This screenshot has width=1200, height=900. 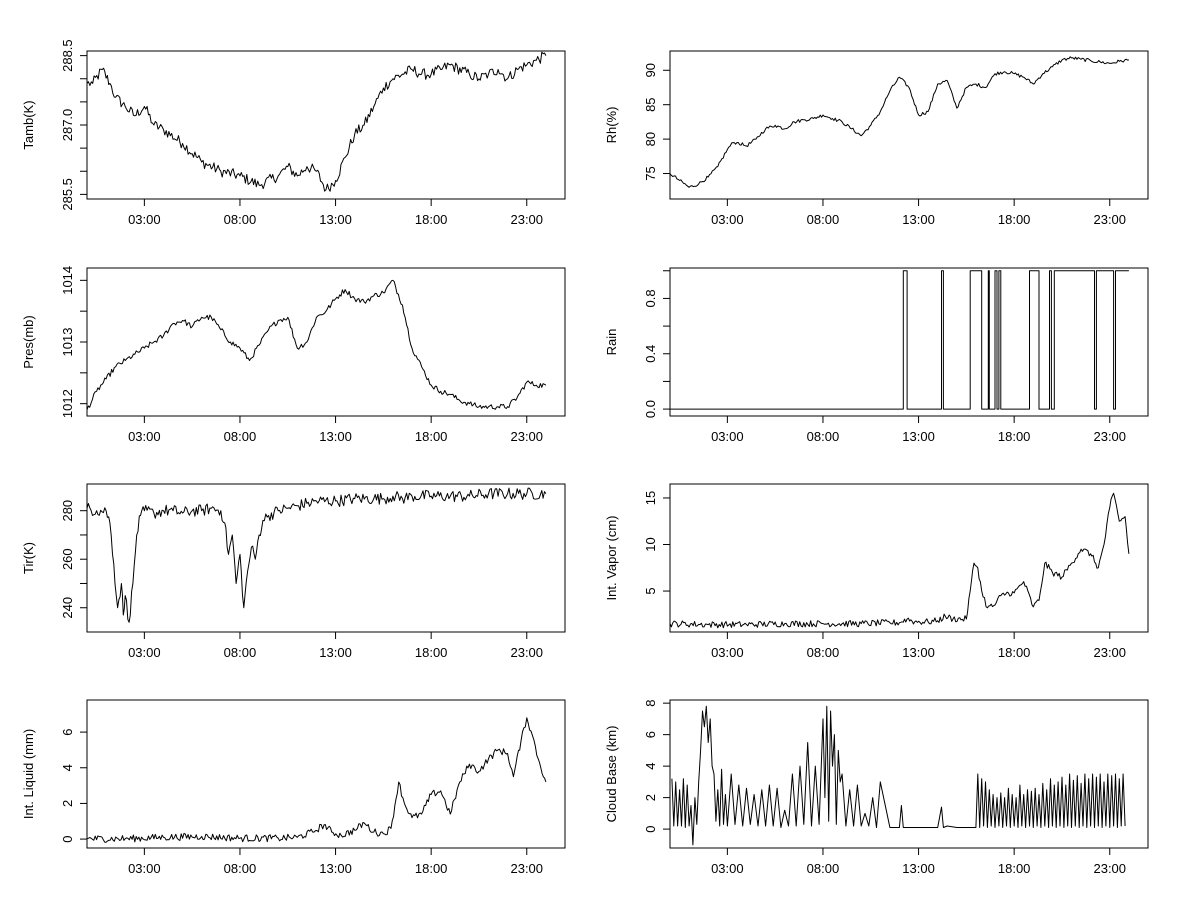 What do you see at coordinates (28, 558) in the screenshot?
I see `y-axis-label-tir-k: Tir(K)` at bounding box center [28, 558].